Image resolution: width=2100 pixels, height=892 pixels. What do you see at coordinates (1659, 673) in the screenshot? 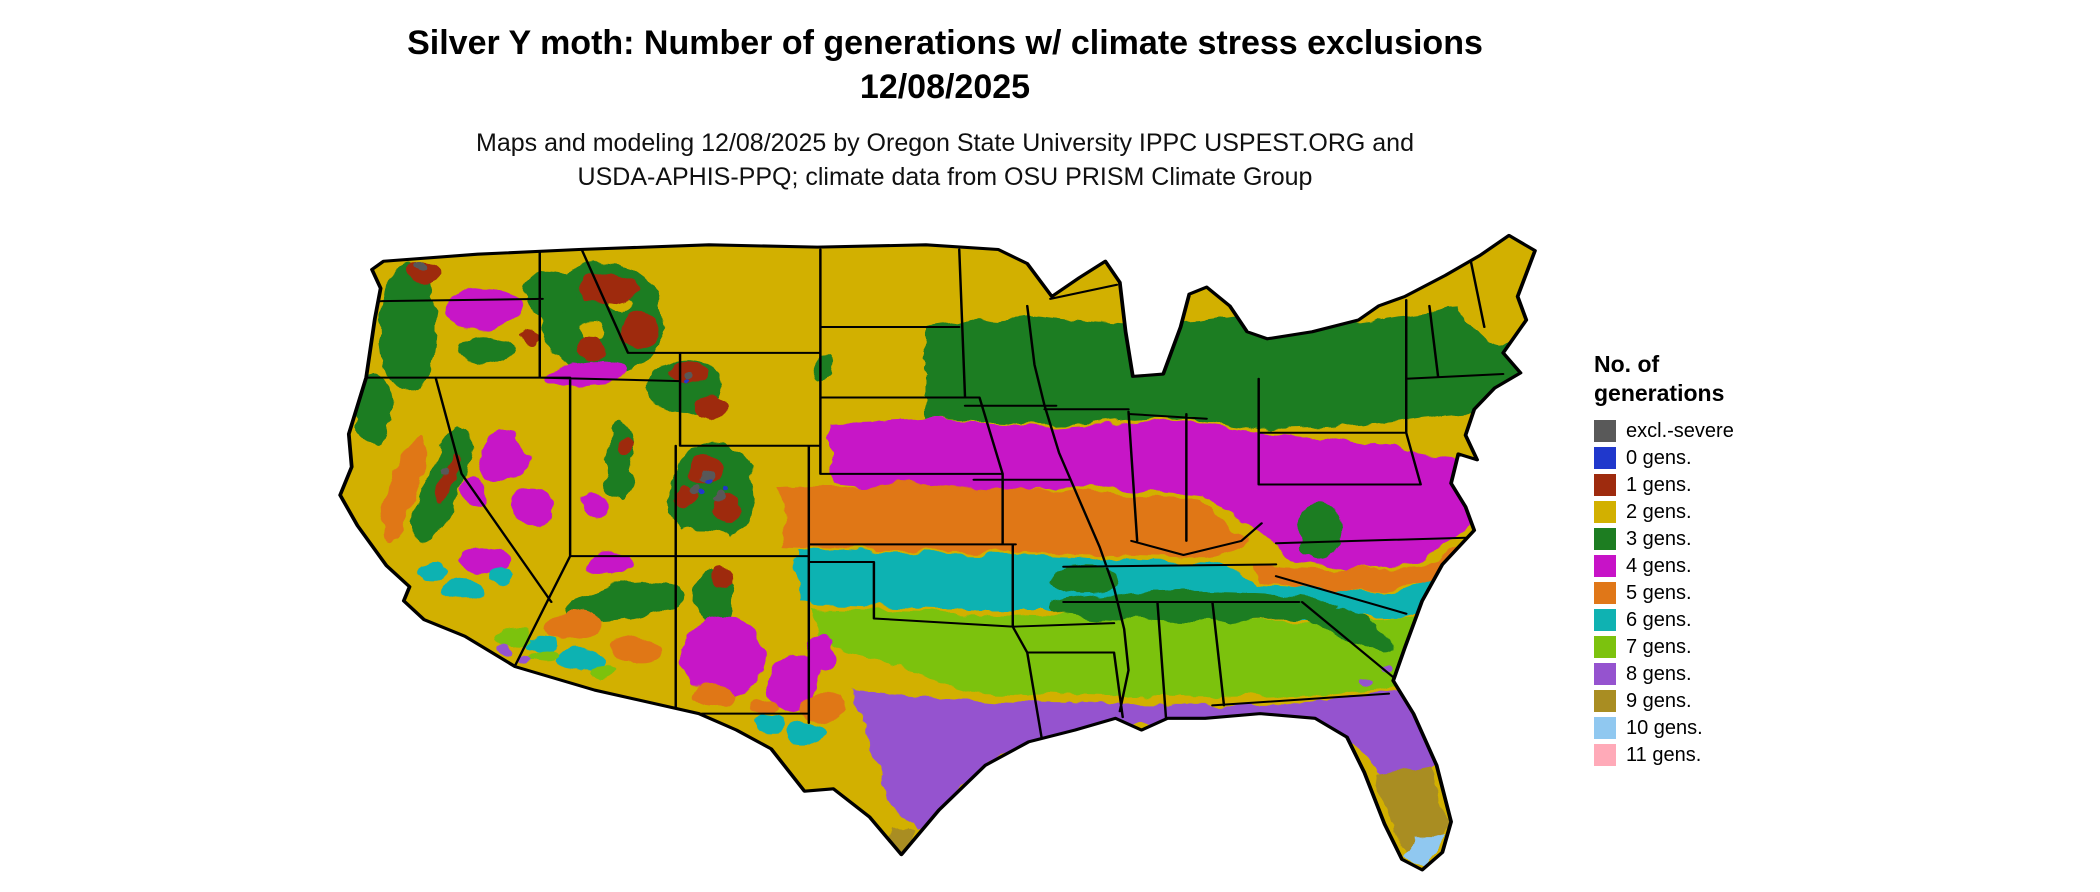
I see `legend-label: 8 gens.` at bounding box center [1659, 673].